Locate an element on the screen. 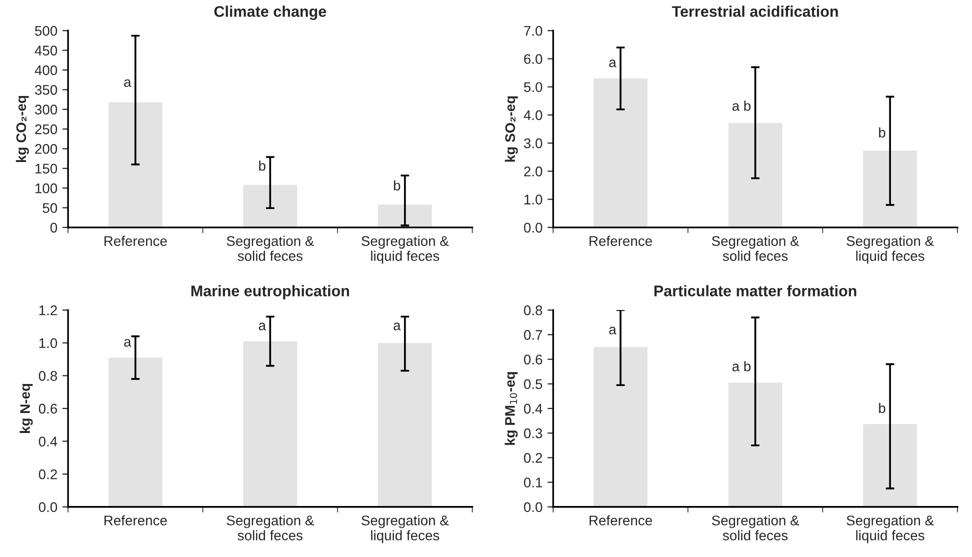 This screenshot has height=557, width=972. y-tick-label: 6.0 is located at coordinates (533, 59).